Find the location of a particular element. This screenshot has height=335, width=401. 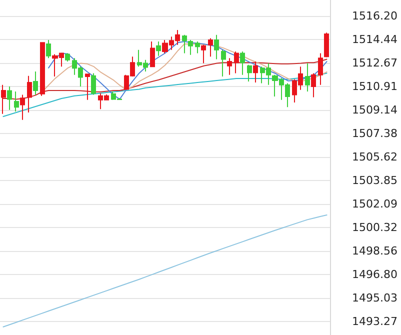

y-tick-label: 1502.09 is located at coordinates (375, 203).